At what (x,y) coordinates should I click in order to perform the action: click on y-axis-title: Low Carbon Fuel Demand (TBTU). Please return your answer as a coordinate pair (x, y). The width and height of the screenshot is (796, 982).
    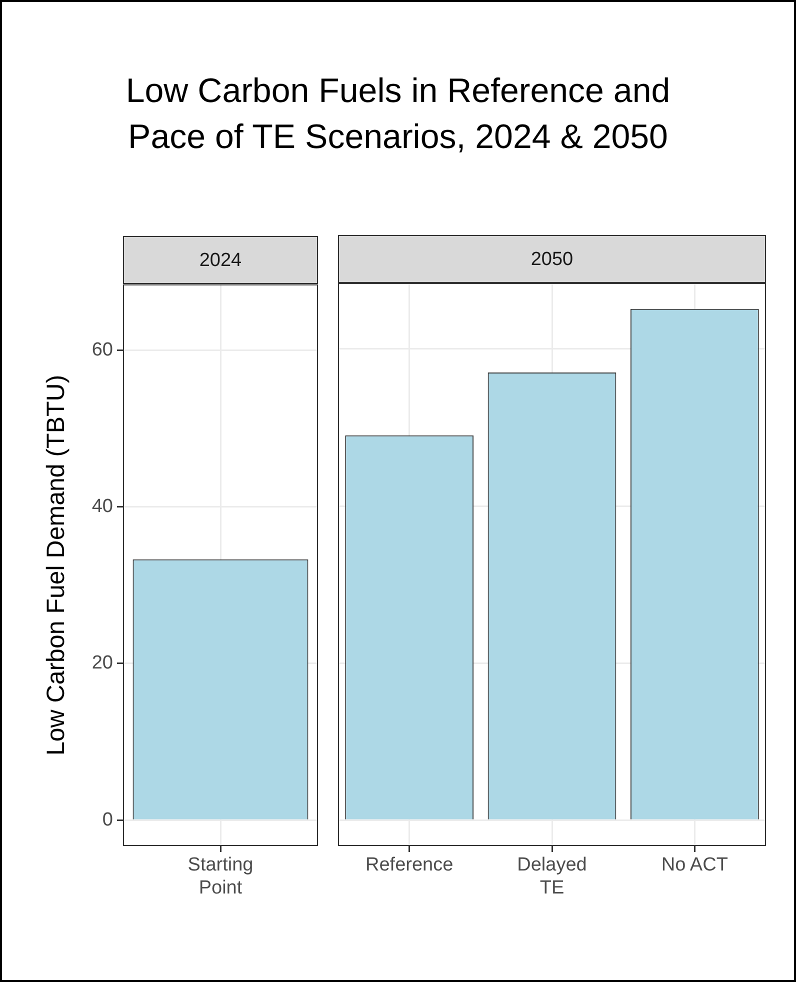
    Looking at the image, I should click on (56, 565).